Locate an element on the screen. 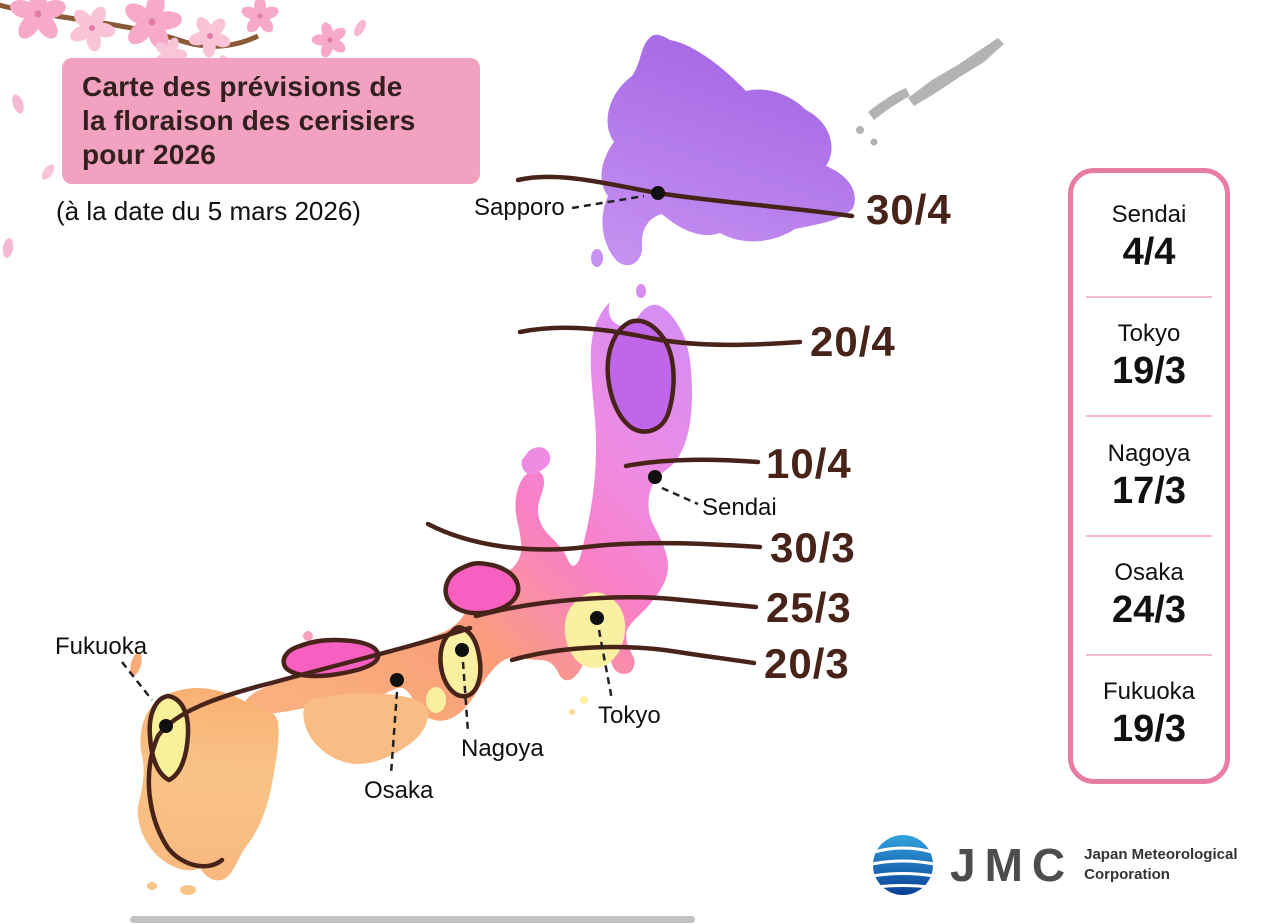  city-marker-tokyo is located at coordinates (597, 618).